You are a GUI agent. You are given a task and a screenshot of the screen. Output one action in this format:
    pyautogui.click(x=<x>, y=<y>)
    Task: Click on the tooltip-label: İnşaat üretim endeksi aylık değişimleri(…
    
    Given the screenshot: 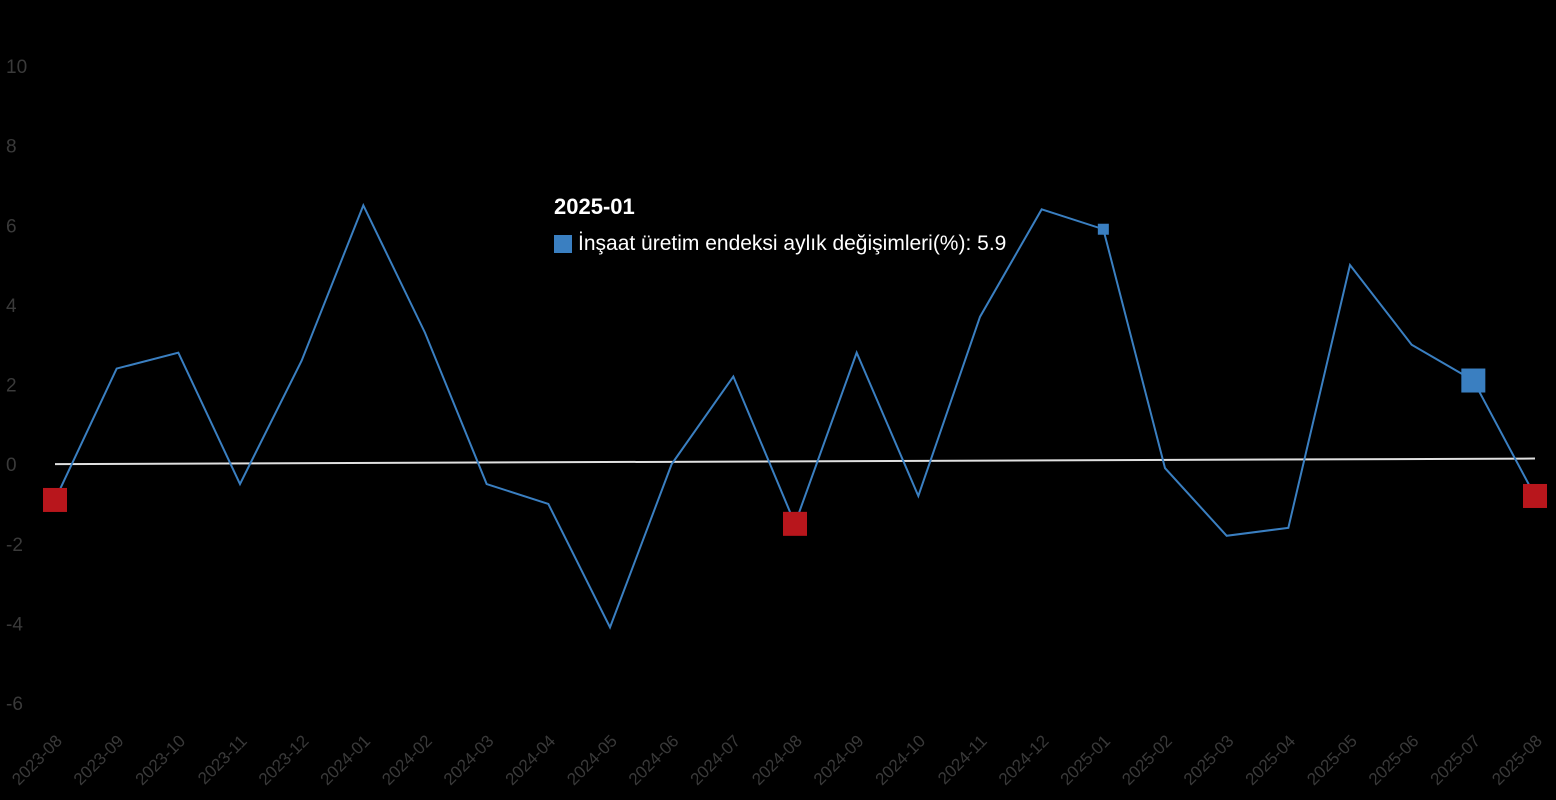 What is the action you would take?
    pyautogui.click(x=772, y=243)
    